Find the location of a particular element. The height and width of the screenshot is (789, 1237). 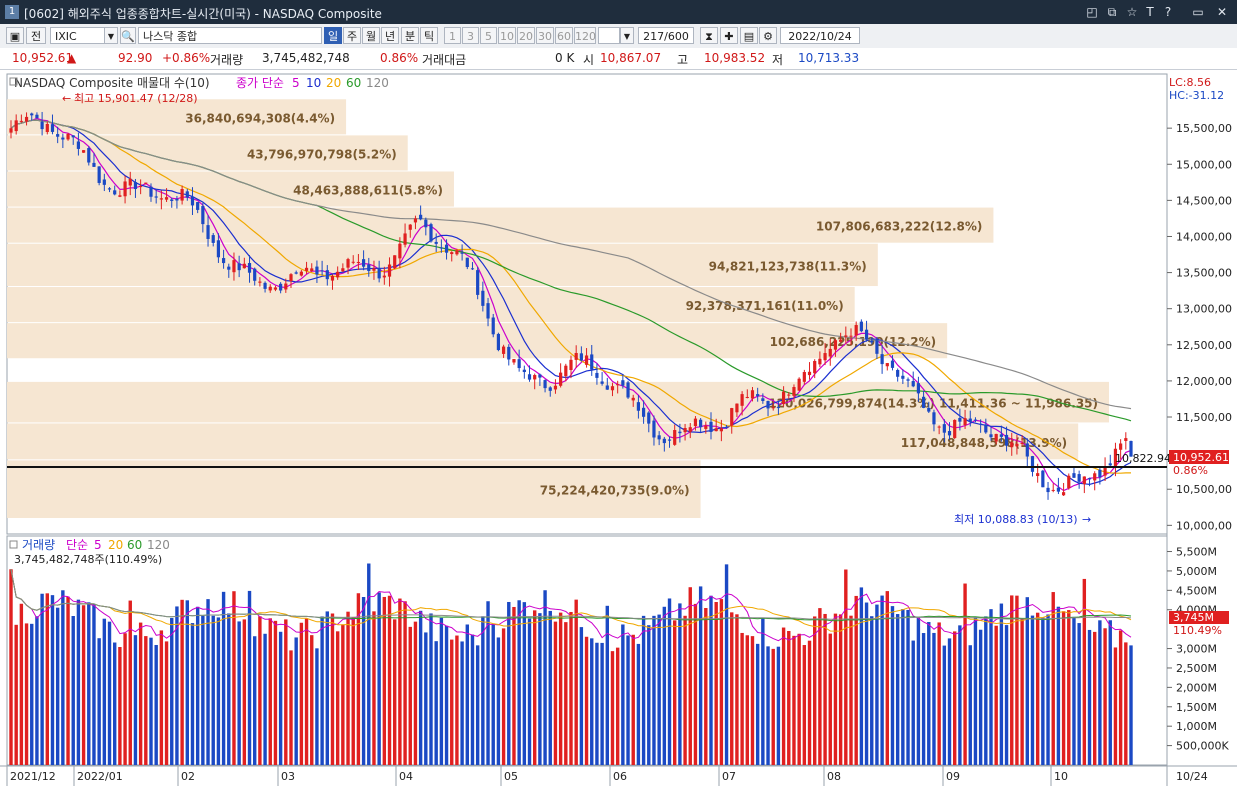

price-tick-label: 15,500,00 is located at coordinates (1204, 128).